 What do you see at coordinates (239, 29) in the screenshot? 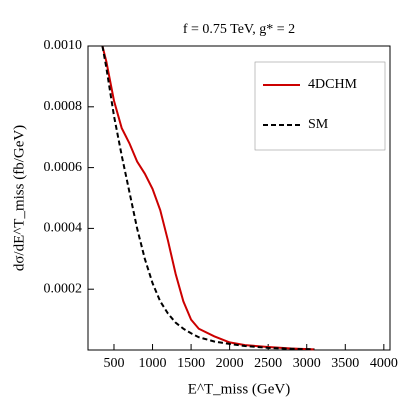
I see `chart-title: f = 0.75 TeV, g* = 2` at bounding box center [239, 29].